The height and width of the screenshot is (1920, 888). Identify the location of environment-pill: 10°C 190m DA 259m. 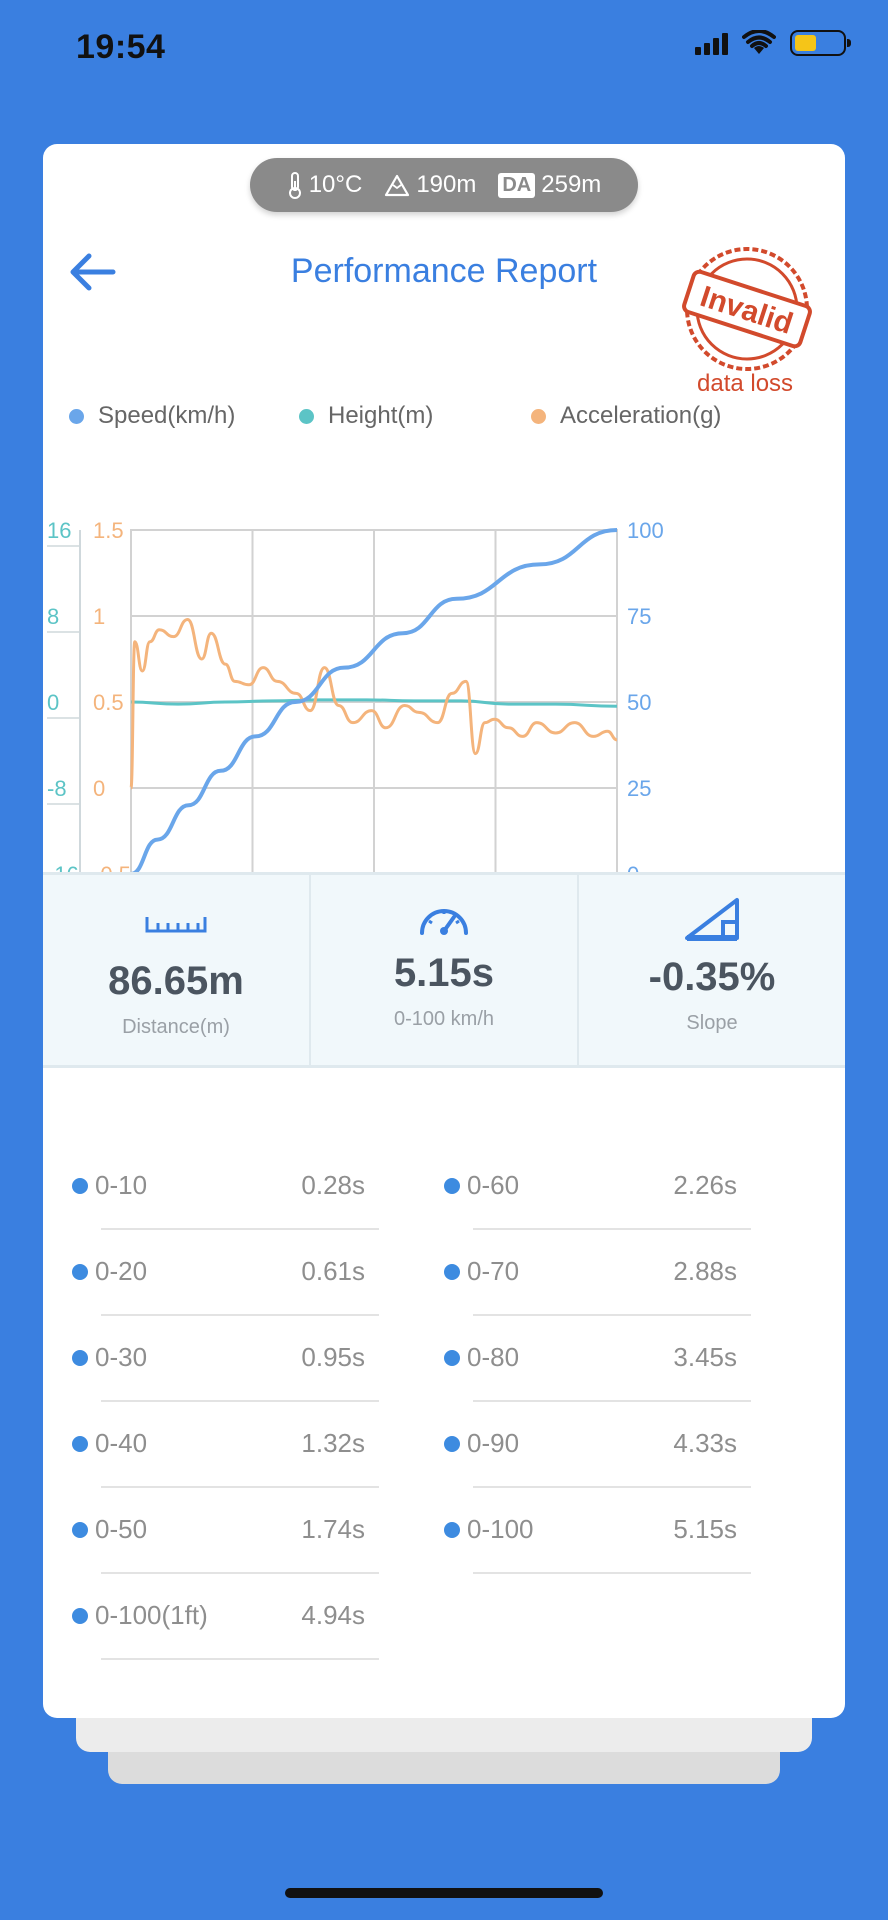
(444, 185).